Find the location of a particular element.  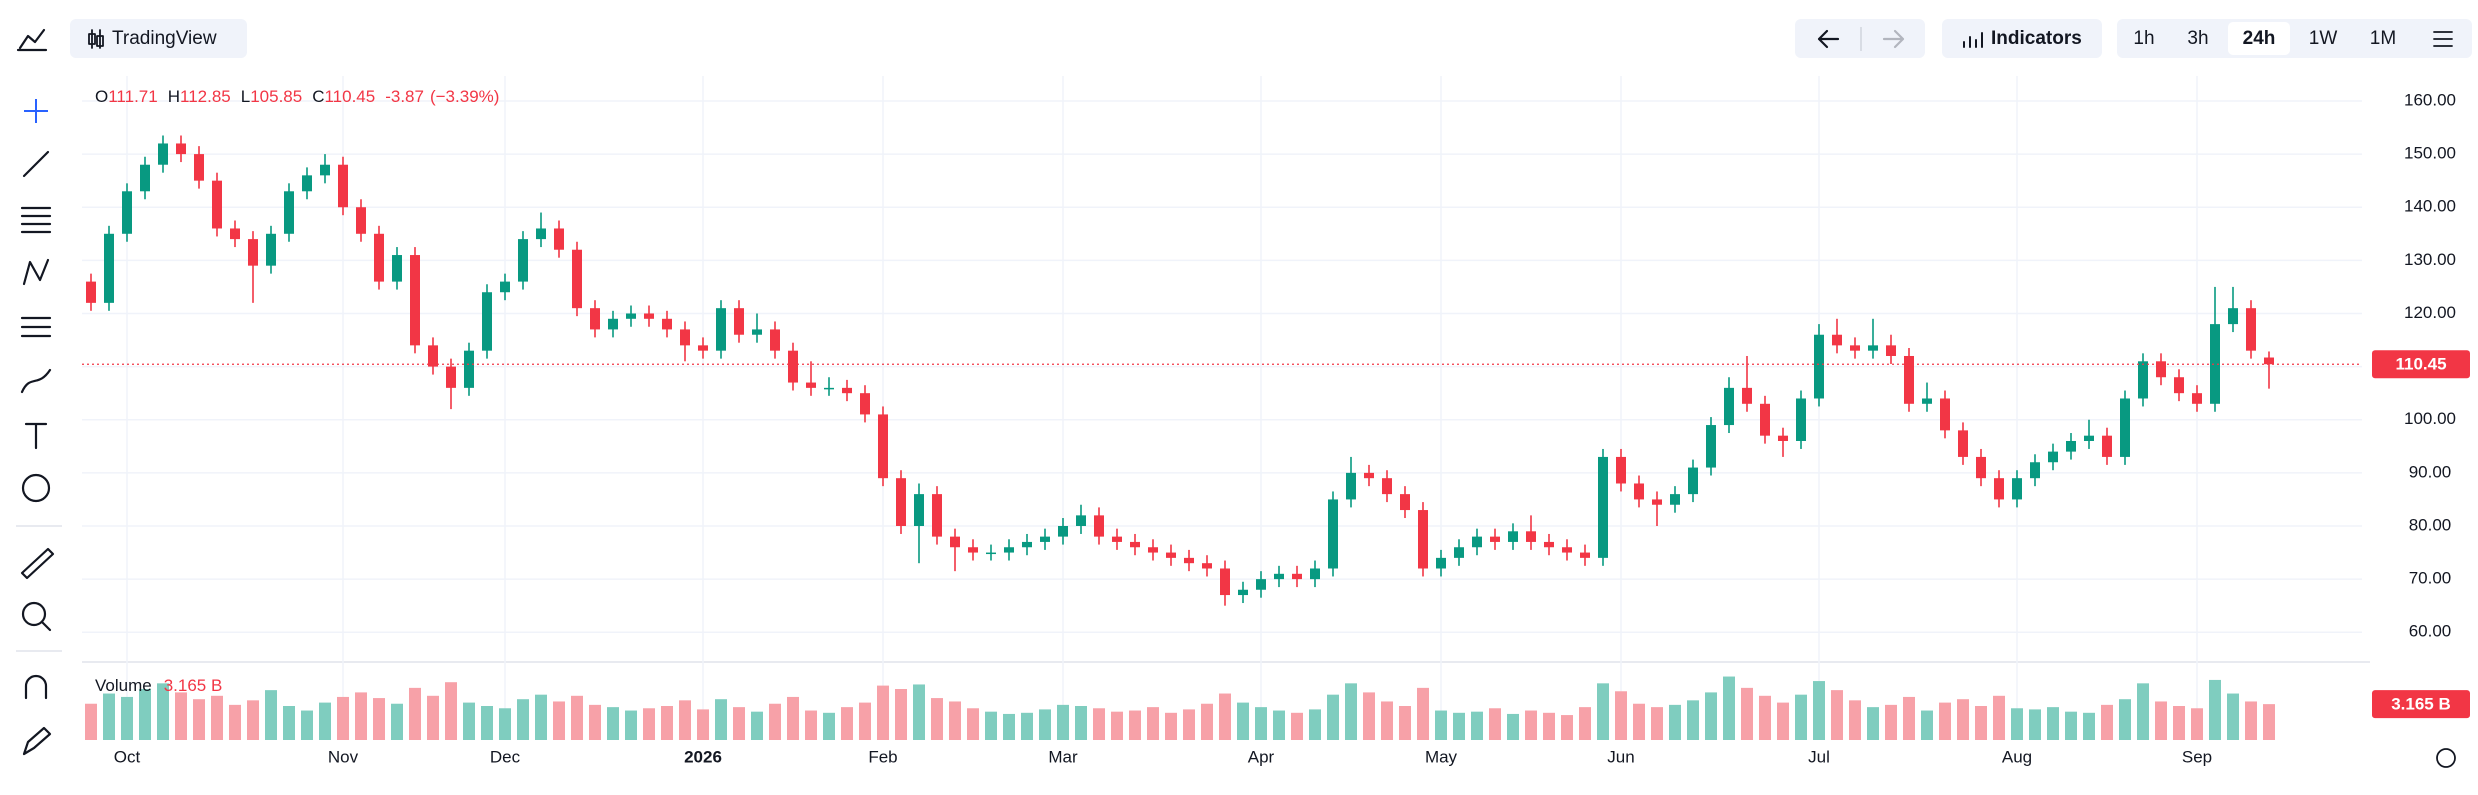

x-tick-label: Oct is located at coordinates (127, 756).